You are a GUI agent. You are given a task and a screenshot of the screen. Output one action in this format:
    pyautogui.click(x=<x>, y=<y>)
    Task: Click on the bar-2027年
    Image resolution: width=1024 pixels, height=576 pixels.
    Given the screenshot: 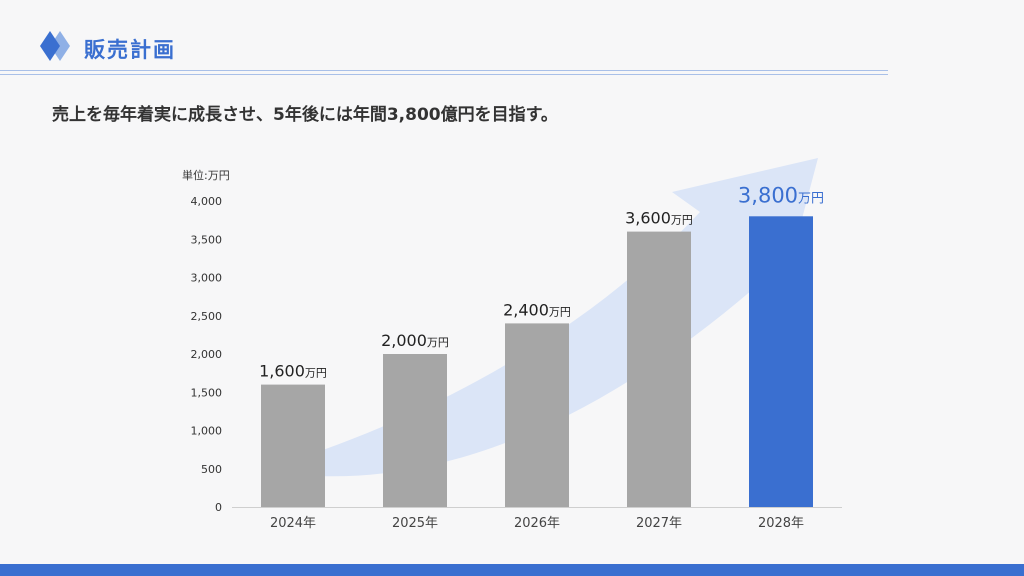 What is the action you would take?
    pyautogui.click(x=659, y=369)
    